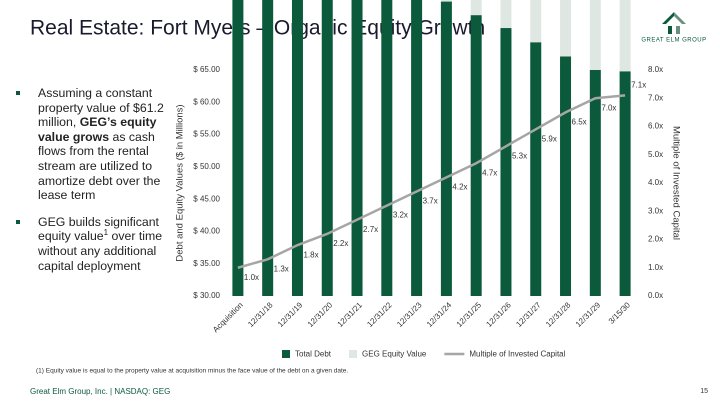 This screenshot has height=405, width=720. Describe the element at coordinates (379, 314) in the screenshot. I see `x-tick-label: 12/31/22` at that location.